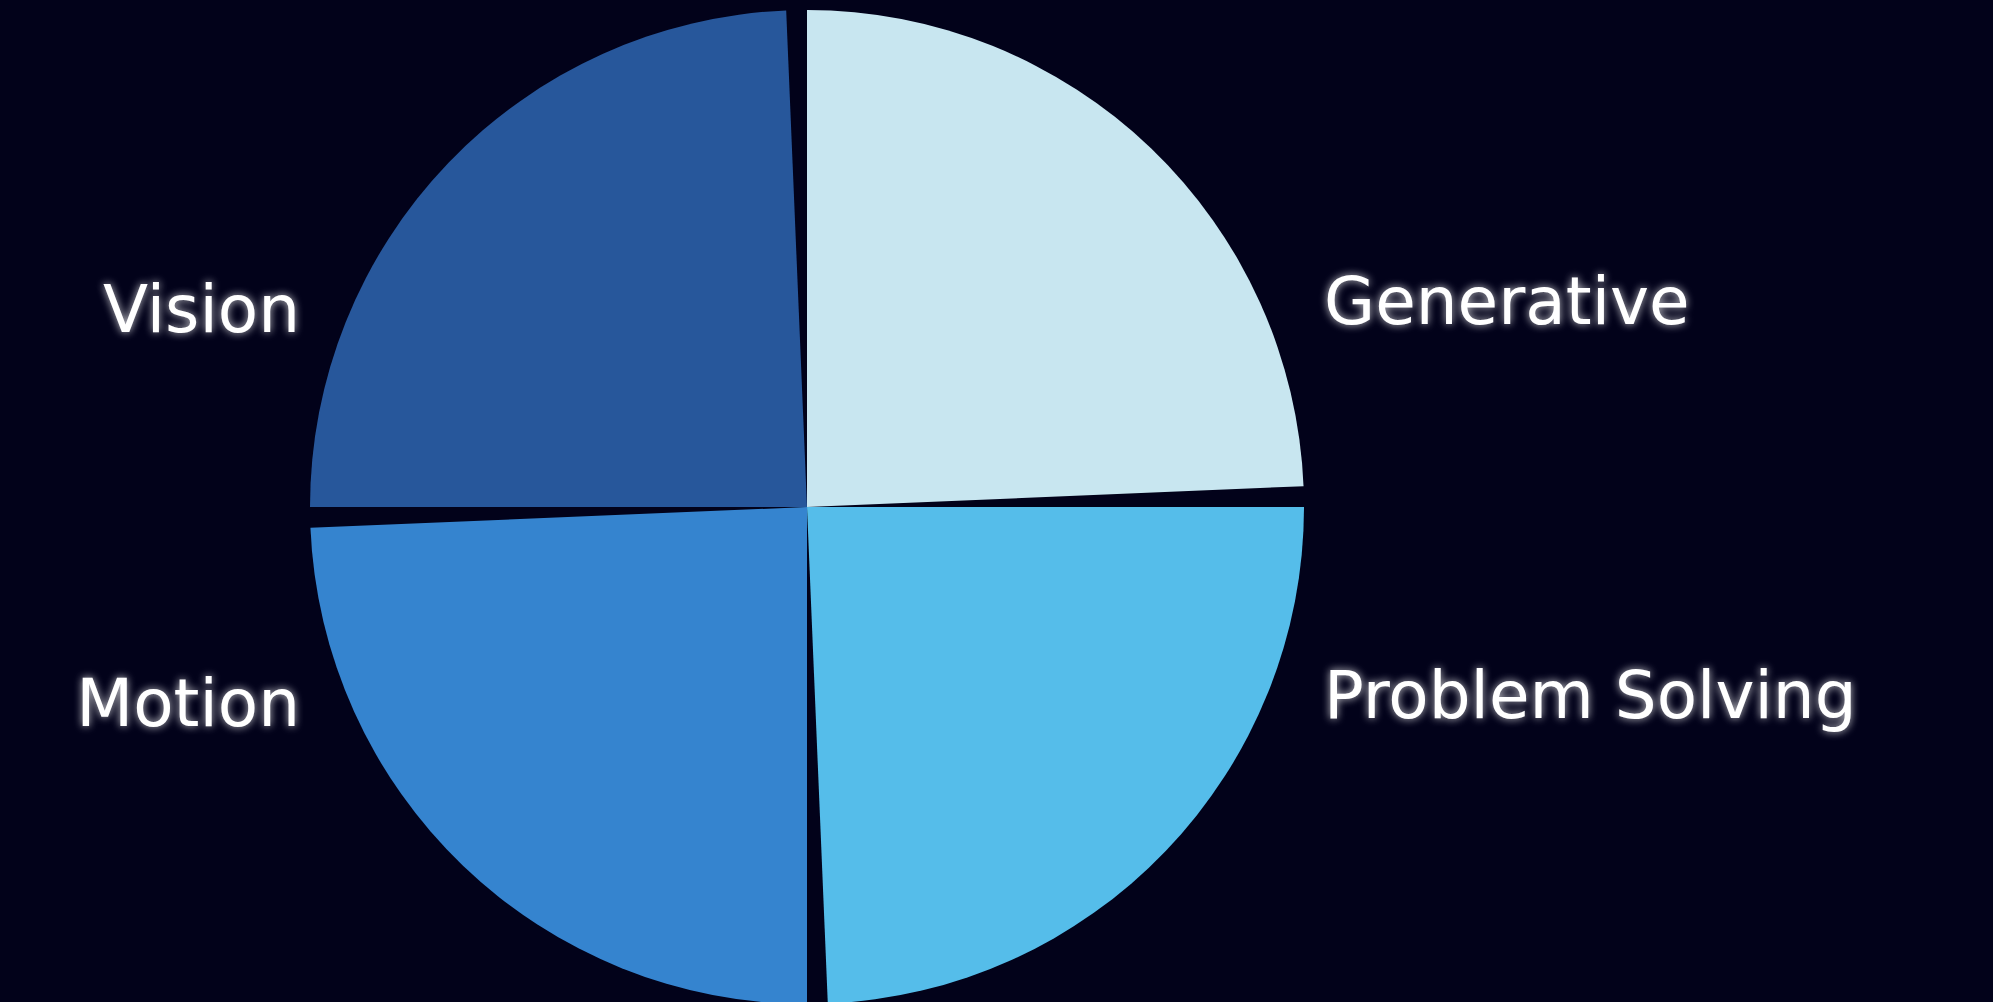 This screenshot has height=1002, width=1993. Describe the element at coordinates (201, 310) in the screenshot. I see `slice-label: Vision` at that location.